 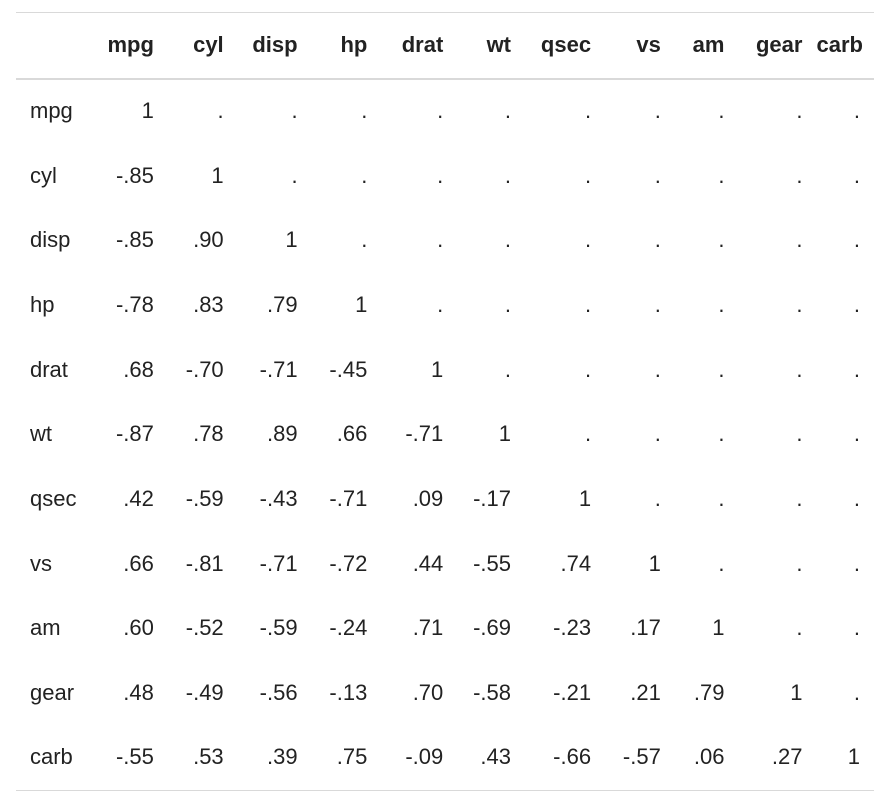 What do you see at coordinates (856, 240) in the screenshot?
I see `cell-disp-carb: .` at bounding box center [856, 240].